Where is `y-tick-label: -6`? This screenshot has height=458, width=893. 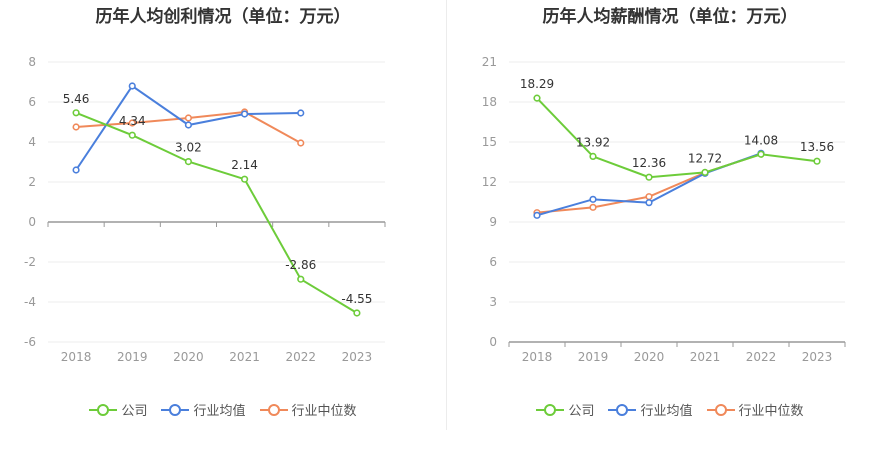 y-tick-label: -6 is located at coordinates (30, 342).